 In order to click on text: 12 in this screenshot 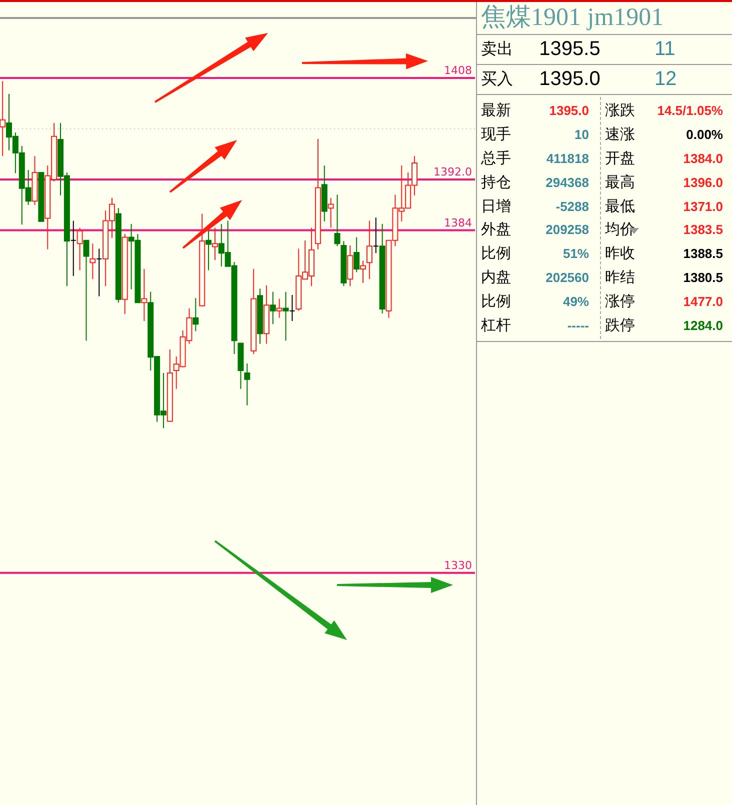, I will do `click(665, 79)`.